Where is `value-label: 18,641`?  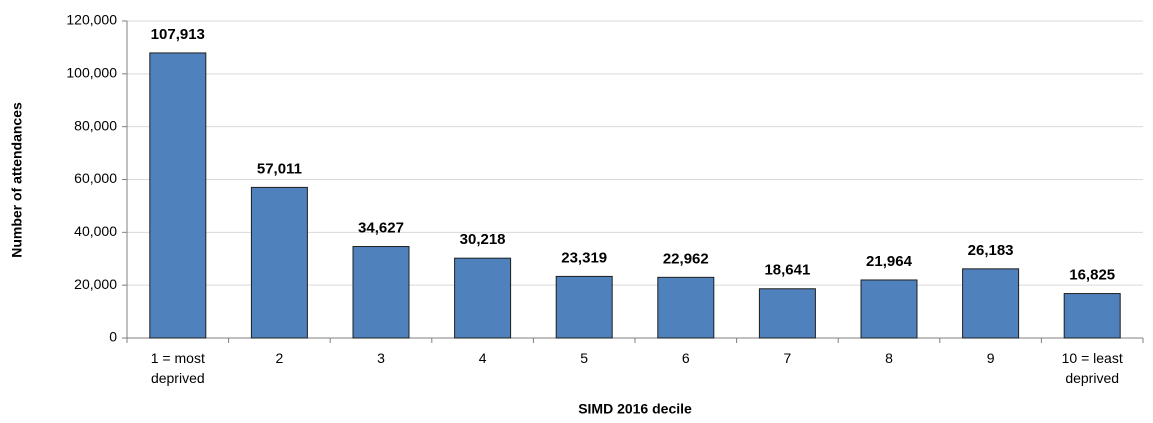 value-label: 18,641 is located at coordinates (787, 270).